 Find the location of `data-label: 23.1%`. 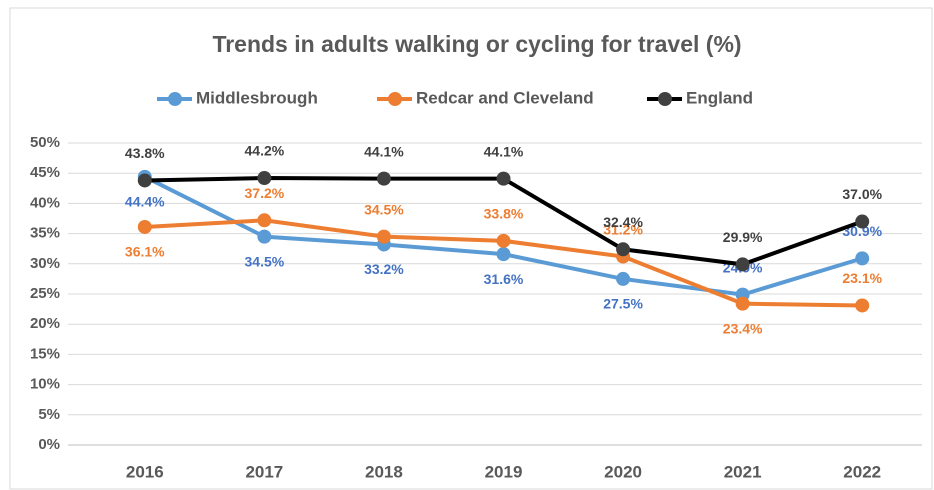

data-label: 23.1% is located at coordinates (862, 278).